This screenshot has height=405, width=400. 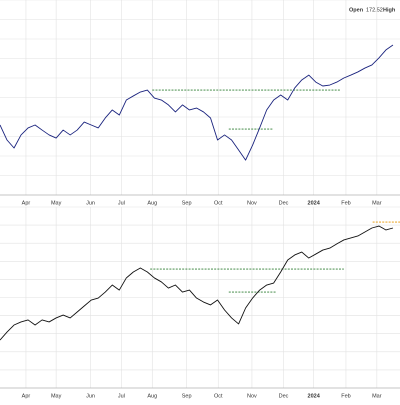 I want to click on open-label: Open, so click(x=356, y=10).